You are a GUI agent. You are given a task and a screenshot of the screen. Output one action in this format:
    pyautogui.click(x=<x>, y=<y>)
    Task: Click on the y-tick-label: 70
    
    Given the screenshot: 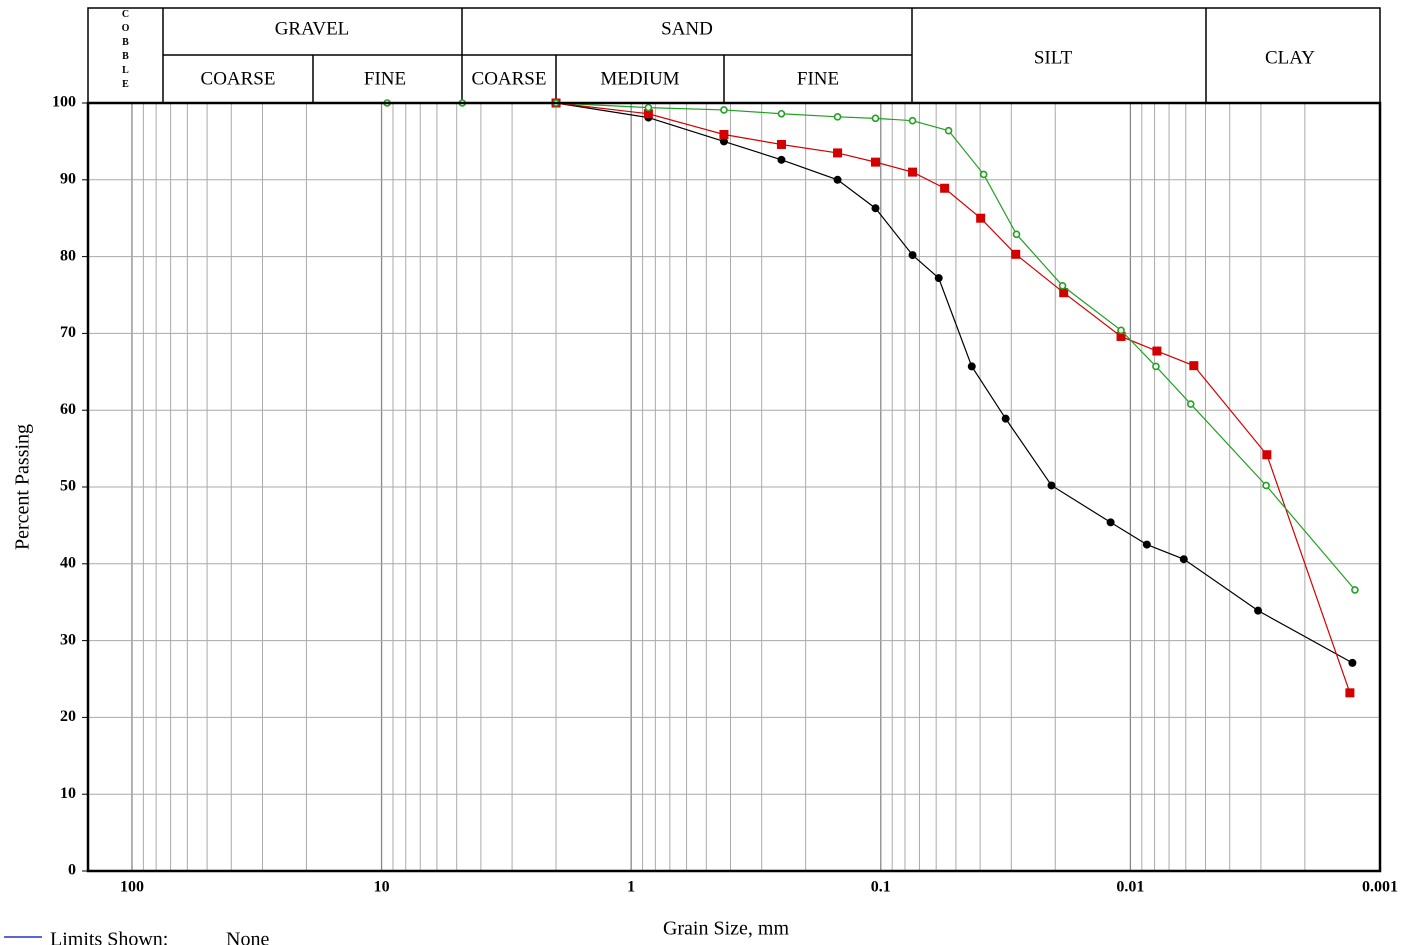 What is the action you would take?
    pyautogui.click(x=68, y=332)
    